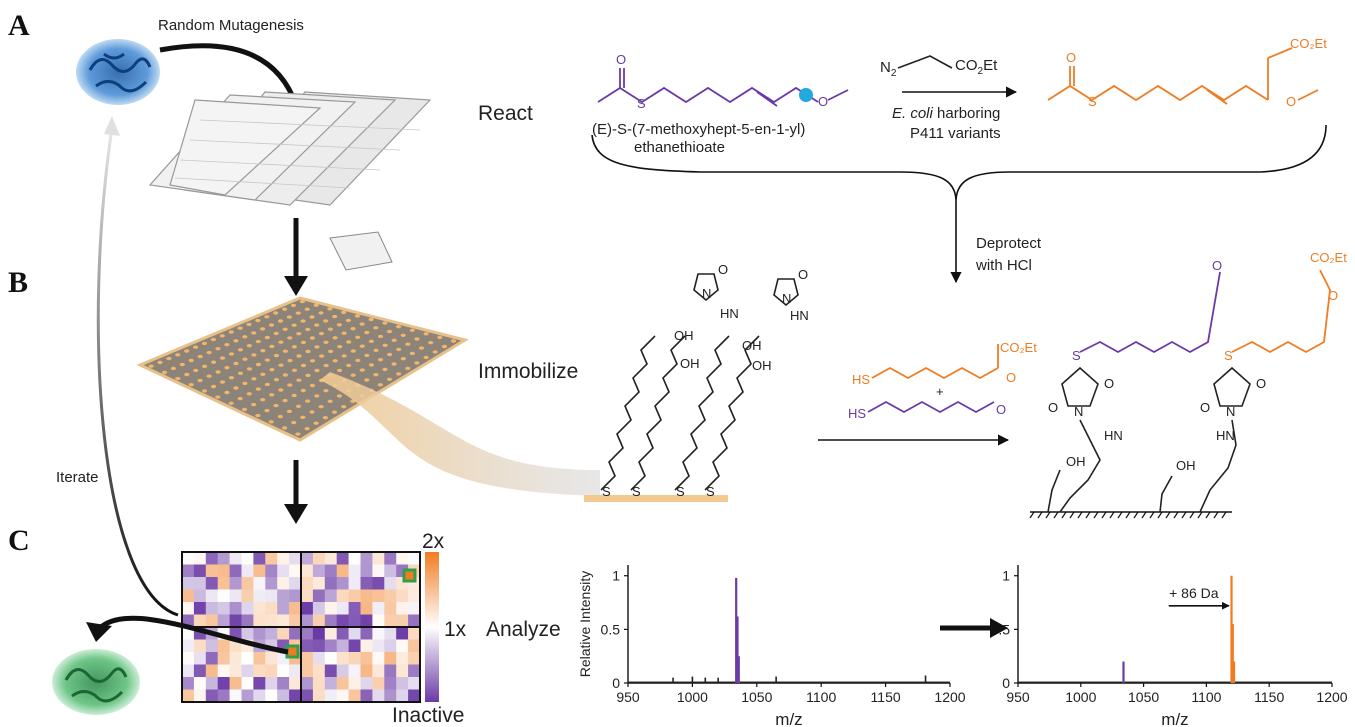 The height and width of the screenshot is (727, 1355). I want to click on product-orange-hn: HN, so click(1225, 435).